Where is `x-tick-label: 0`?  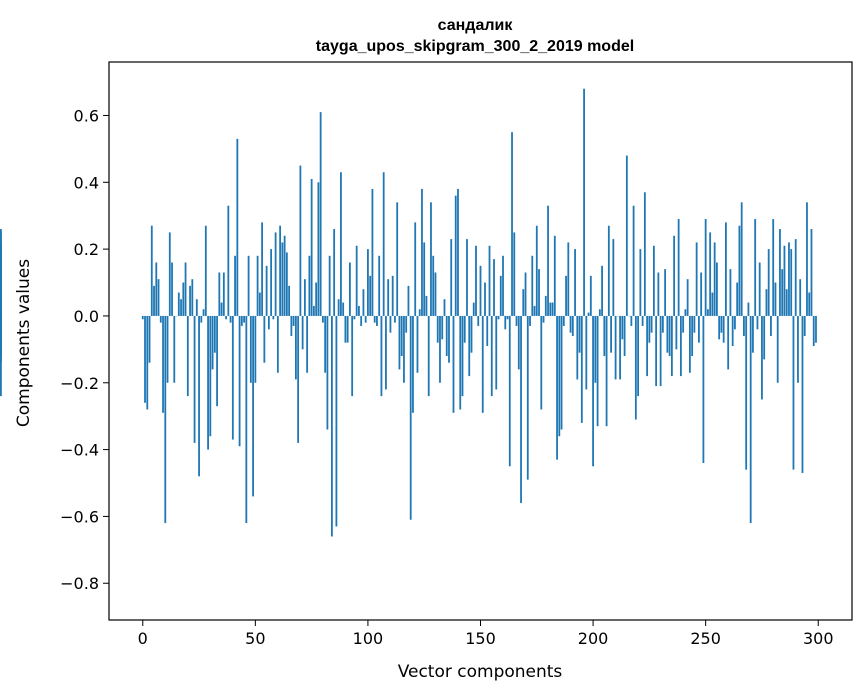
x-tick-label: 0 is located at coordinates (143, 638).